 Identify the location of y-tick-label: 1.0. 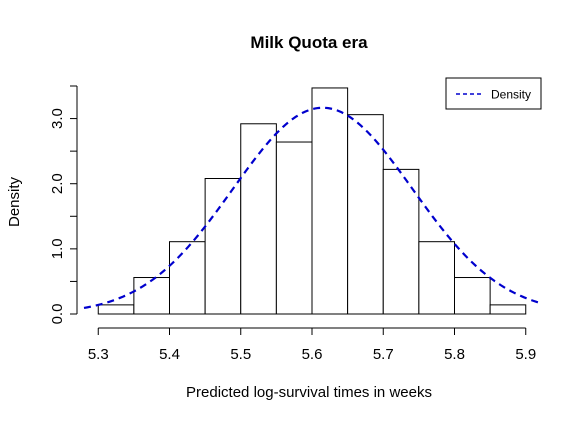
(57, 248).